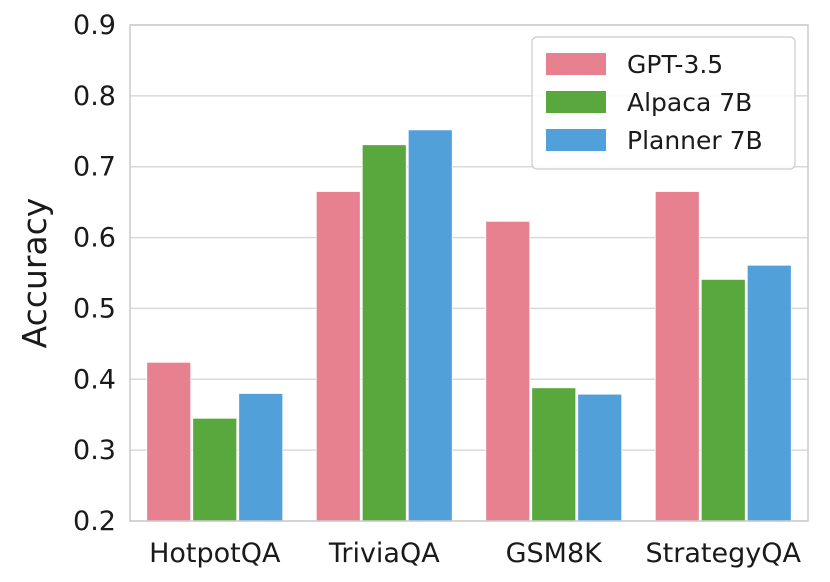 The height and width of the screenshot is (582, 830). I want to click on bar-gpt-3-5-gsm8k, so click(508, 371).